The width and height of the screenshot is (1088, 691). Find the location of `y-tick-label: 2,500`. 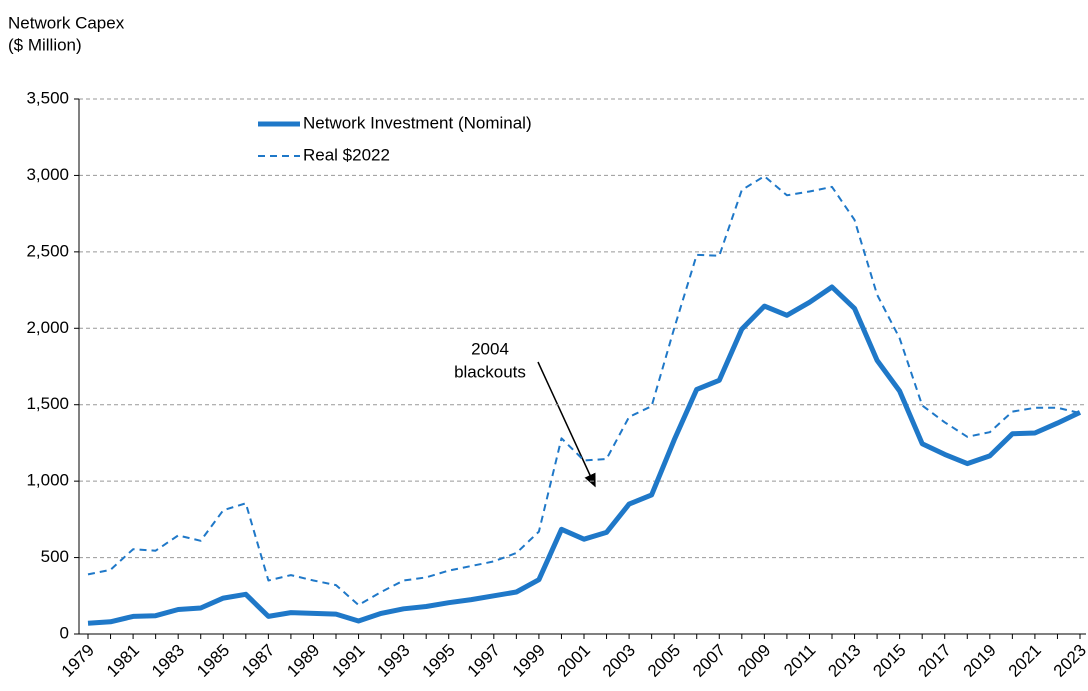

y-tick-label: 2,500 is located at coordinates (47, 250).